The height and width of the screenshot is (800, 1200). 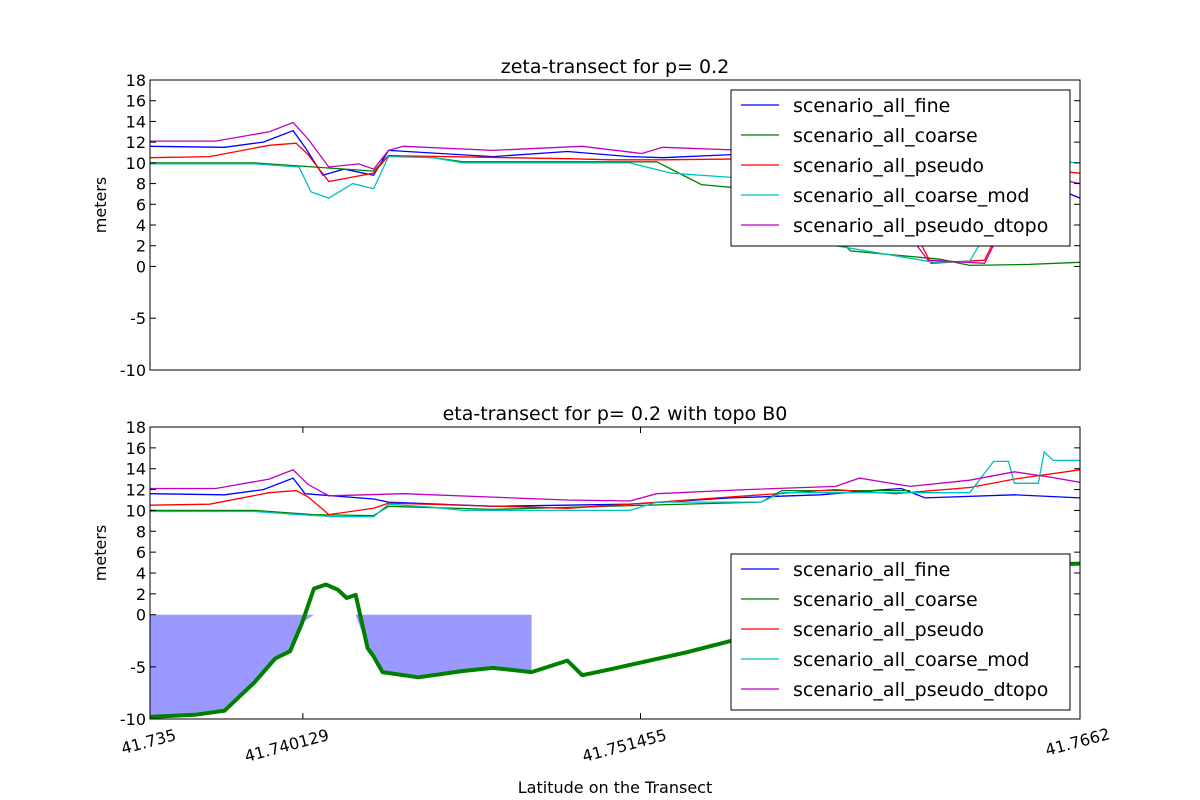 What do you see at coordinates (286, 745) in the screenshot?
I see `x-tick-label: 41.740129` at bounding box center [286, 745].